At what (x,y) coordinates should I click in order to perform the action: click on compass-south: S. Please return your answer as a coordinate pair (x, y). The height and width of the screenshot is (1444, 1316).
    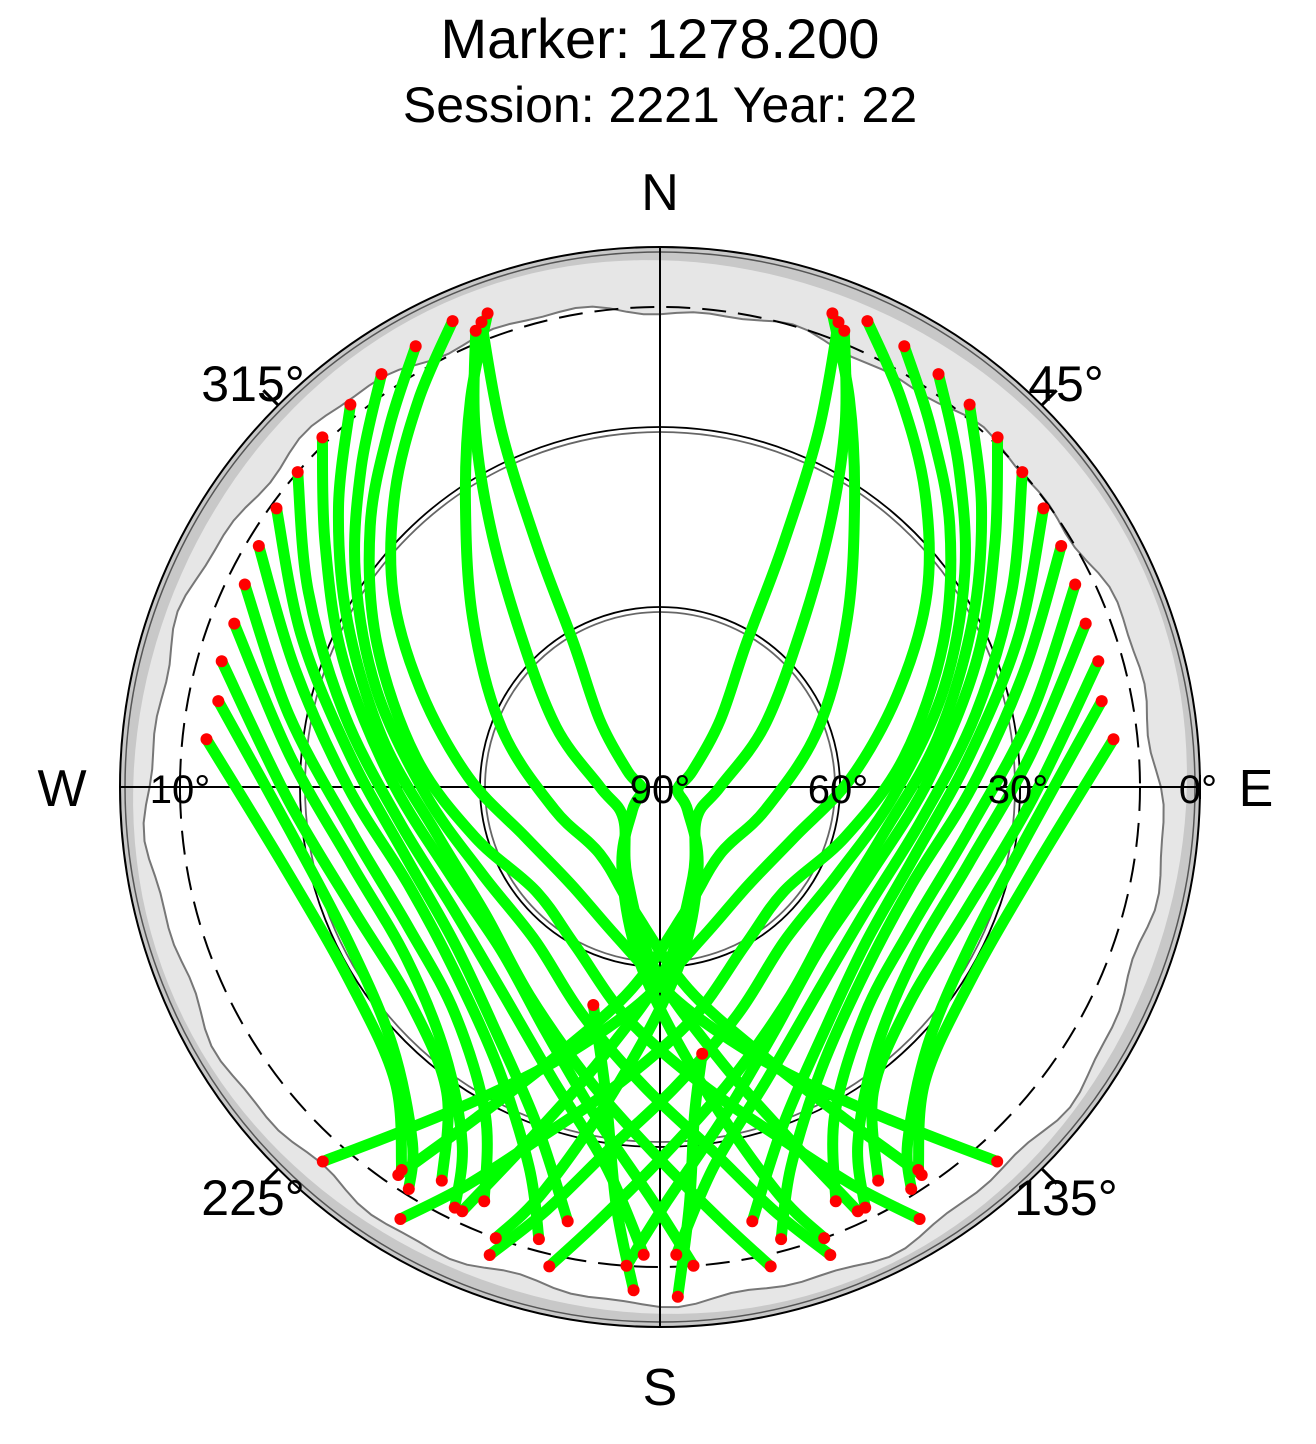
    Looking at the image, I should click on (660, 1388).